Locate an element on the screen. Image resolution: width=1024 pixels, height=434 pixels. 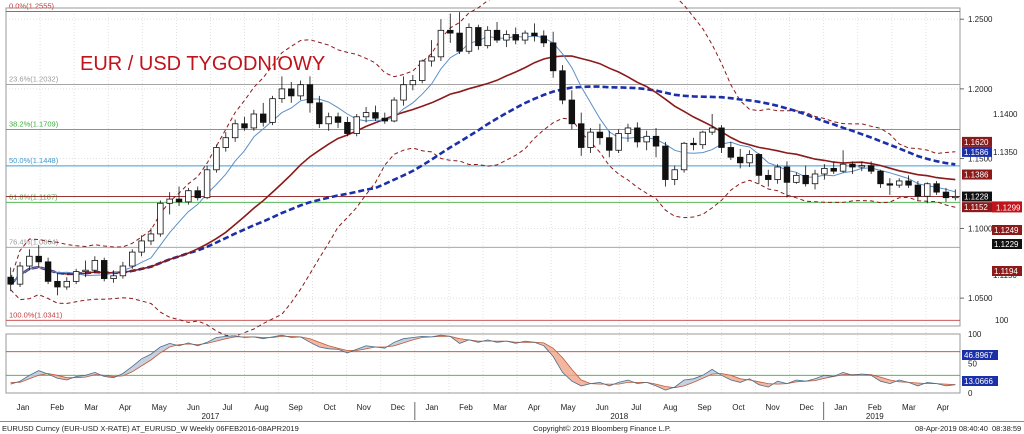
month-label: Feb is located at coordinates (875, 407).